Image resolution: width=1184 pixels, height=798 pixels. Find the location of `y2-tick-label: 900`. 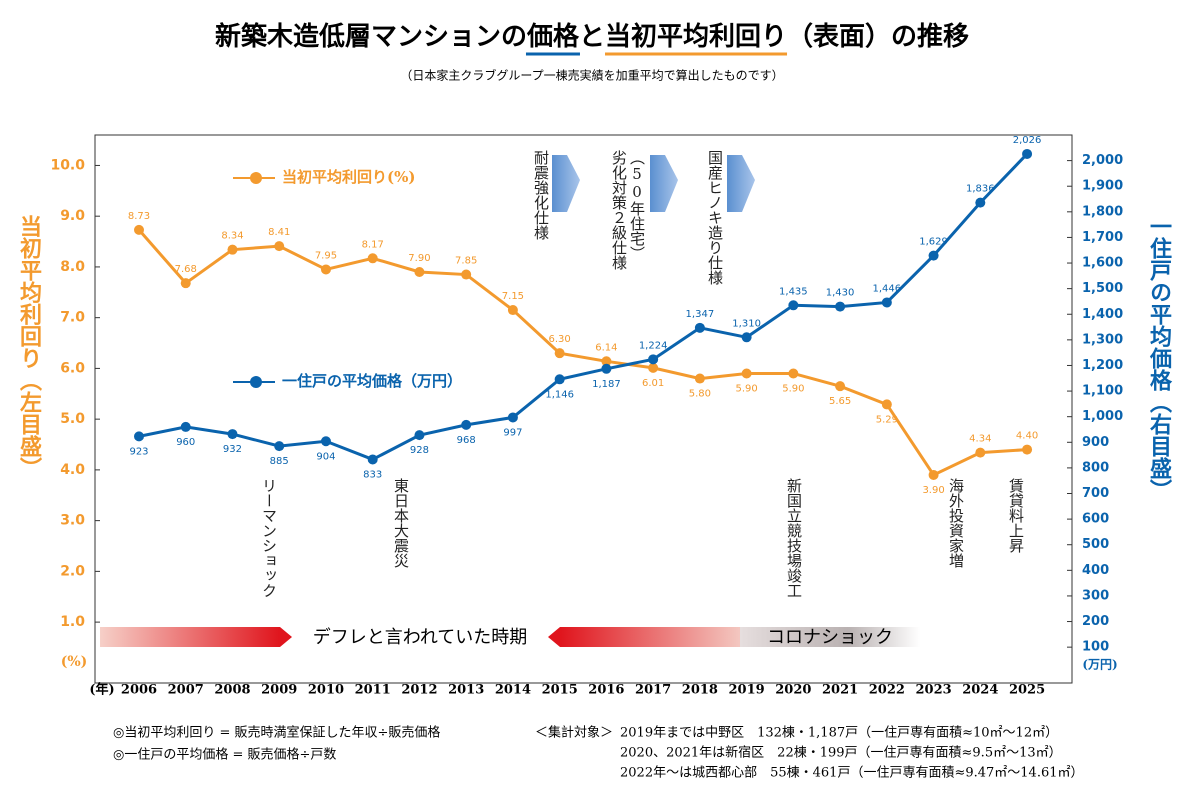

y2-tick-label: 900 is located at coordinates (1095, 442).